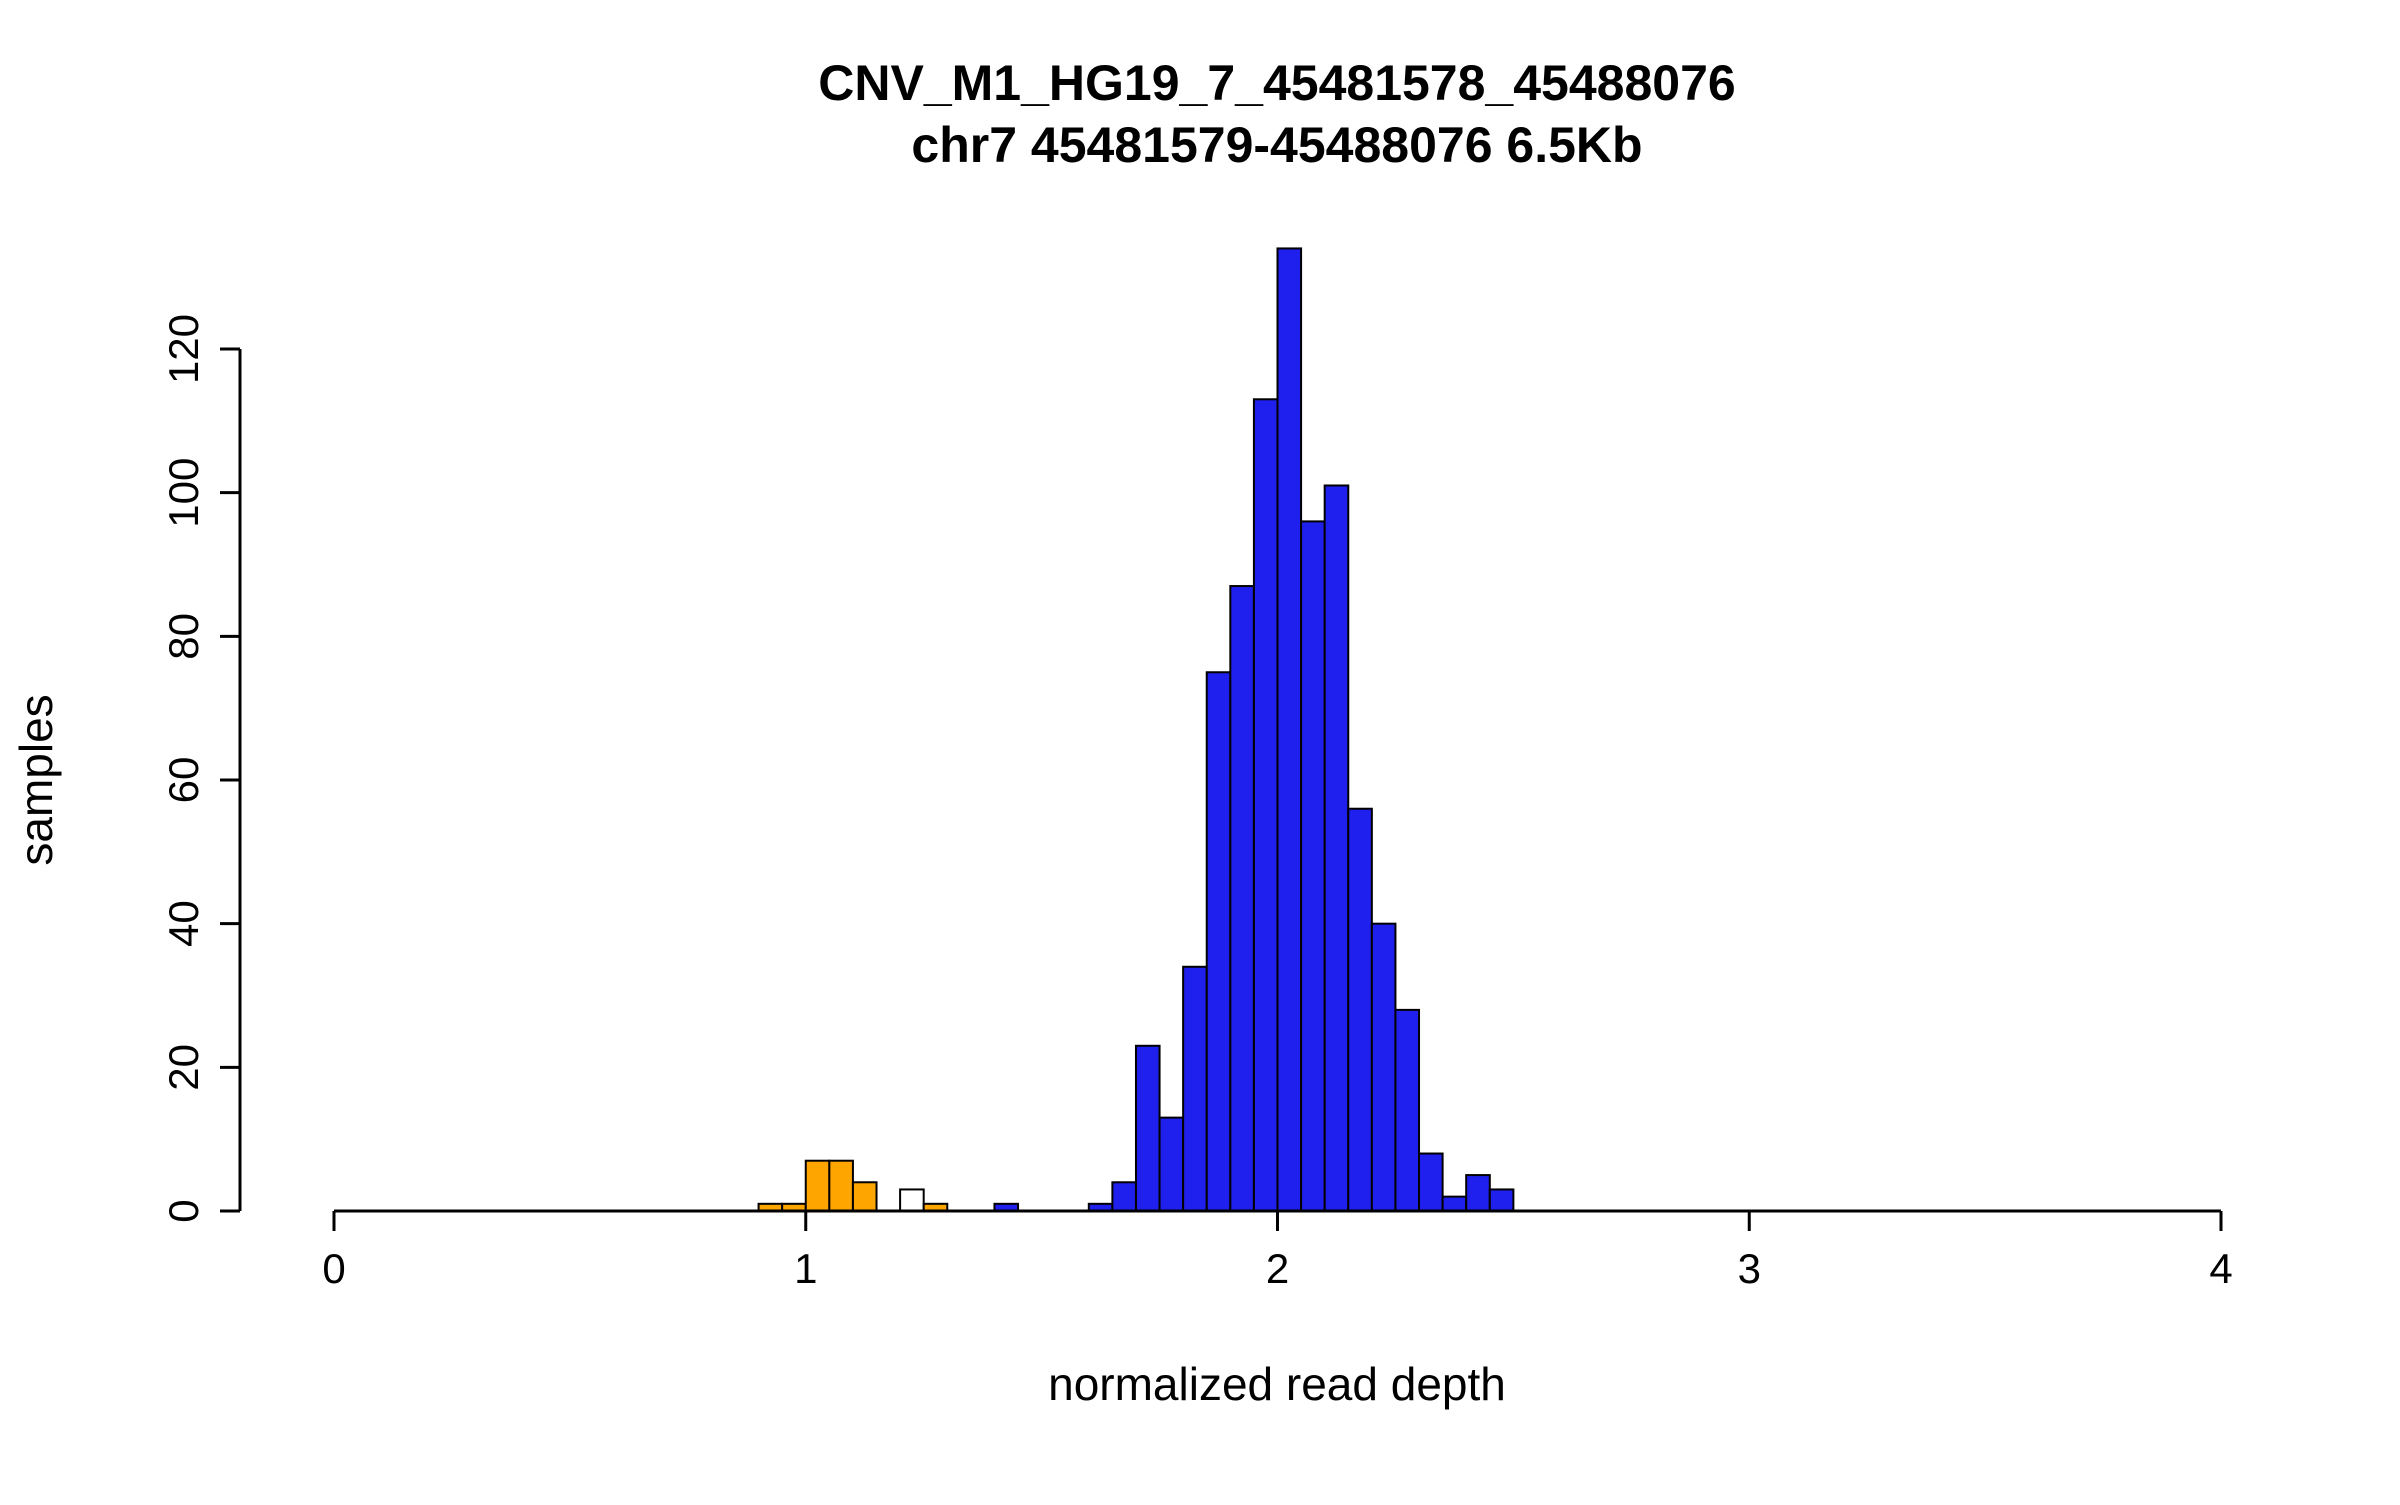  I want to click on y-tick-label: 120, so click(183, 349).